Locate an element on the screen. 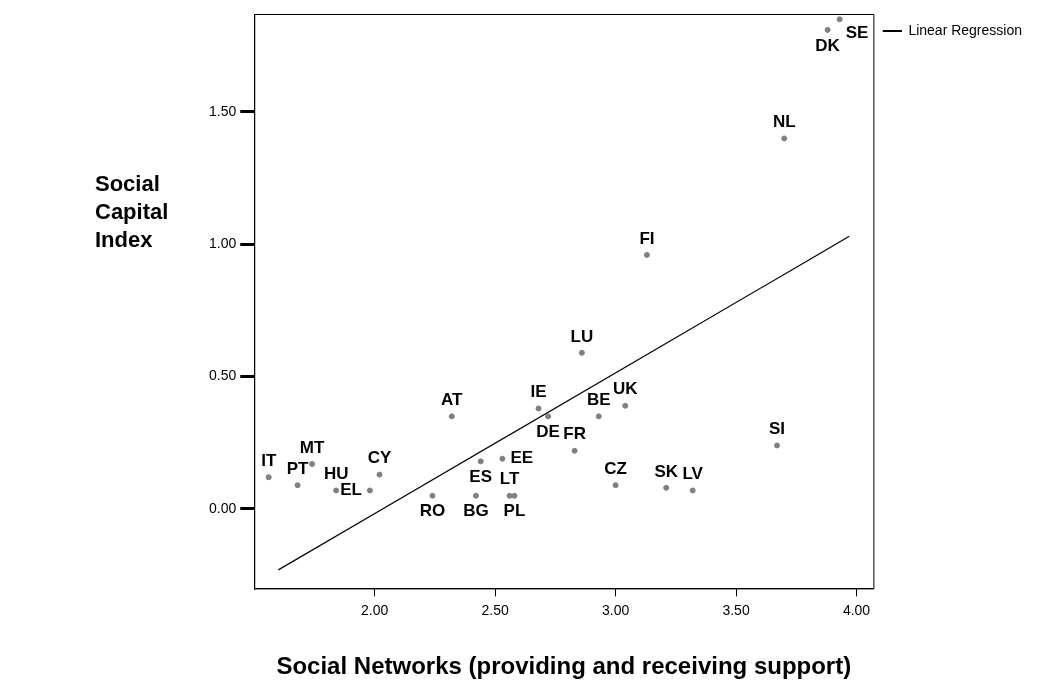  annotation: MT is located at coordinates (312, 447).